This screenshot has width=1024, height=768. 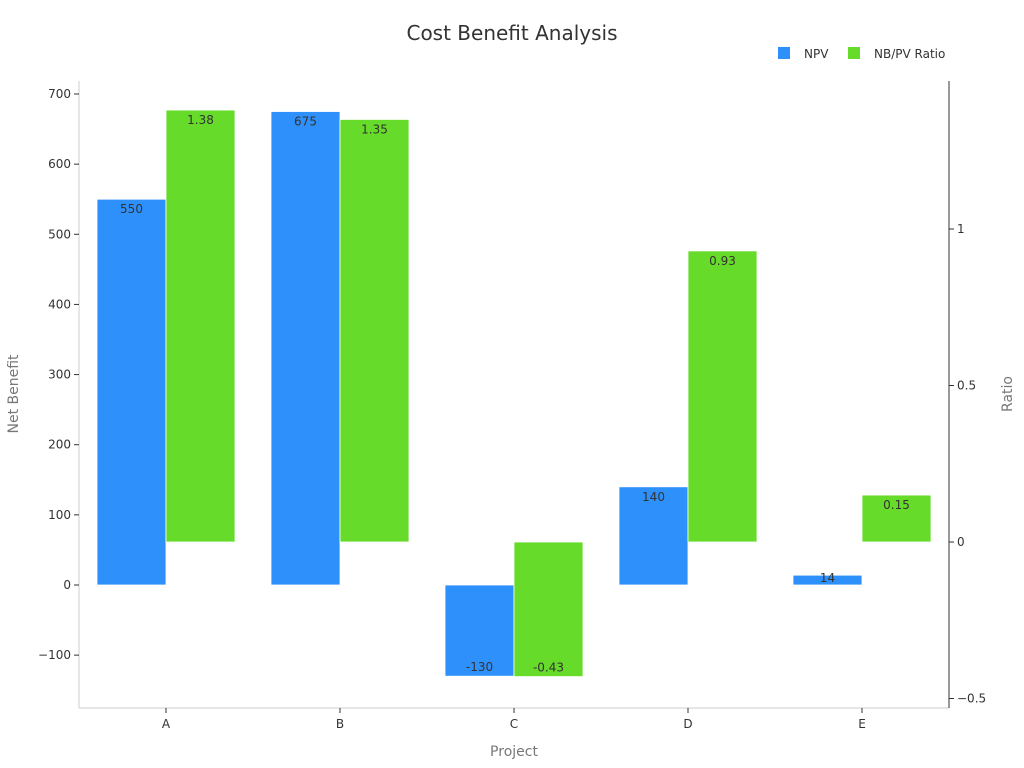 I want to click on y-tick-label: 700, so click(x=59, y=94).